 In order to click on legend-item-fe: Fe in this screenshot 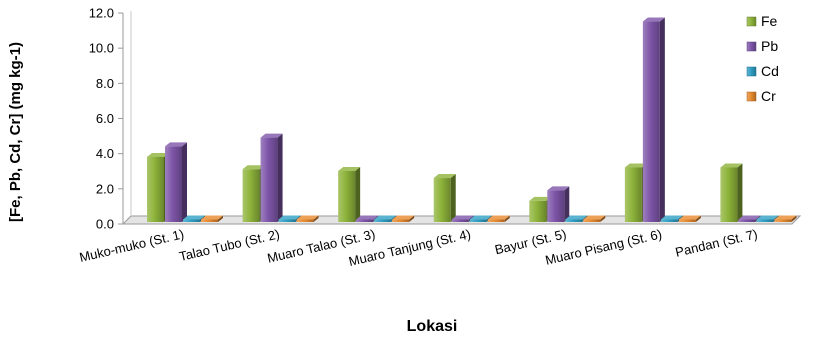, I will do `click(762, 21)`.